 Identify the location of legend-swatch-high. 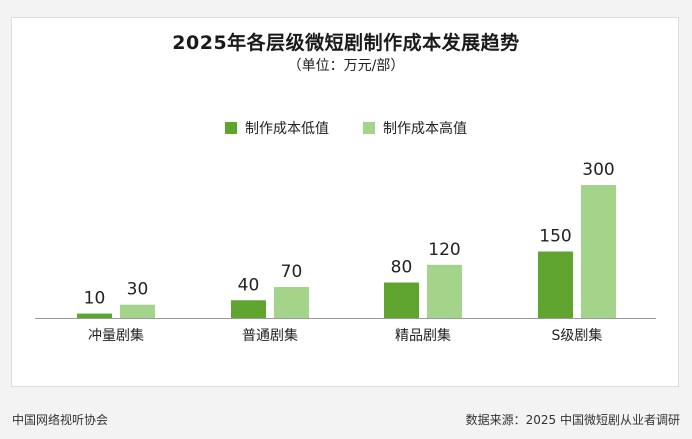
(369, 128).